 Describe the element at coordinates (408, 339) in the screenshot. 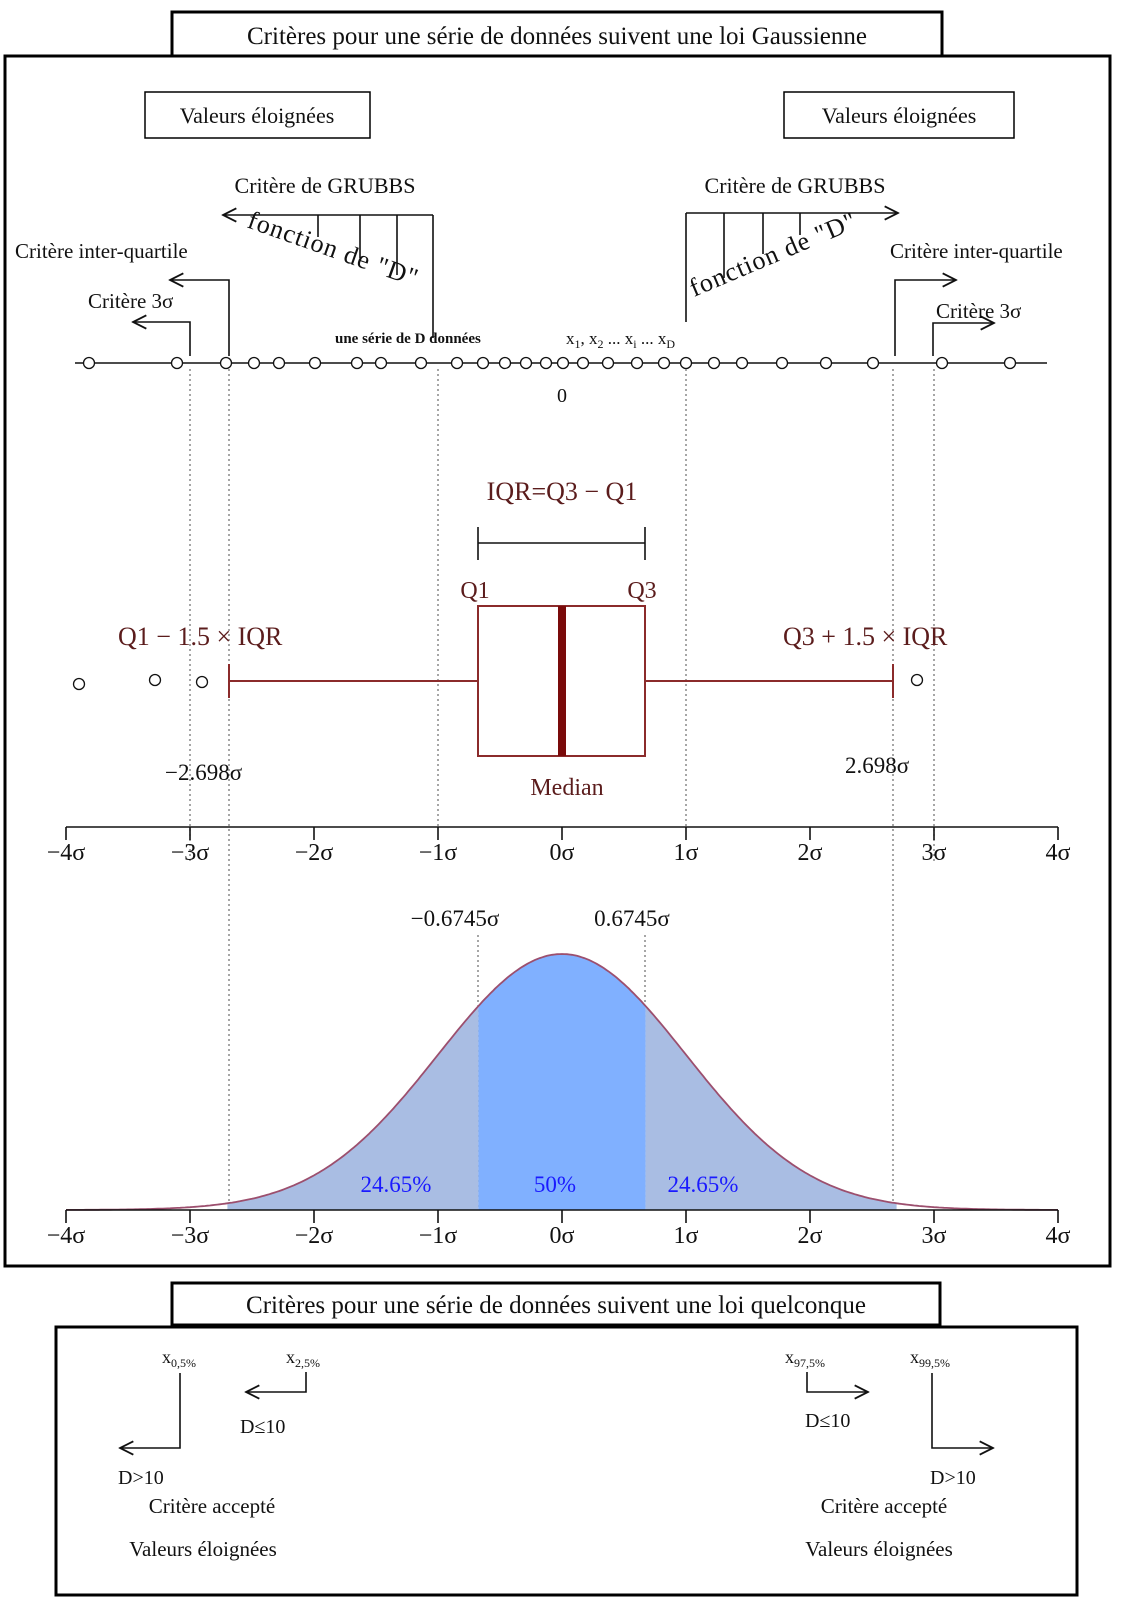

I see `series-label: une série de D données` at that location.